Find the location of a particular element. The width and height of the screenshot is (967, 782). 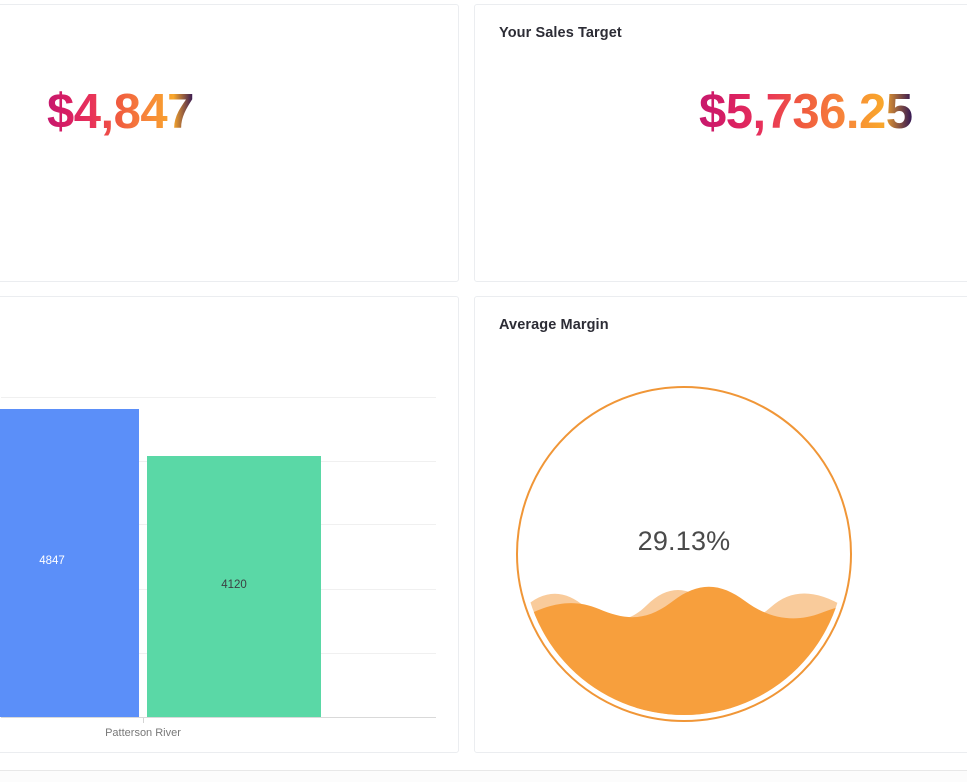

gauge-ring is located at coordinates (684, 554).